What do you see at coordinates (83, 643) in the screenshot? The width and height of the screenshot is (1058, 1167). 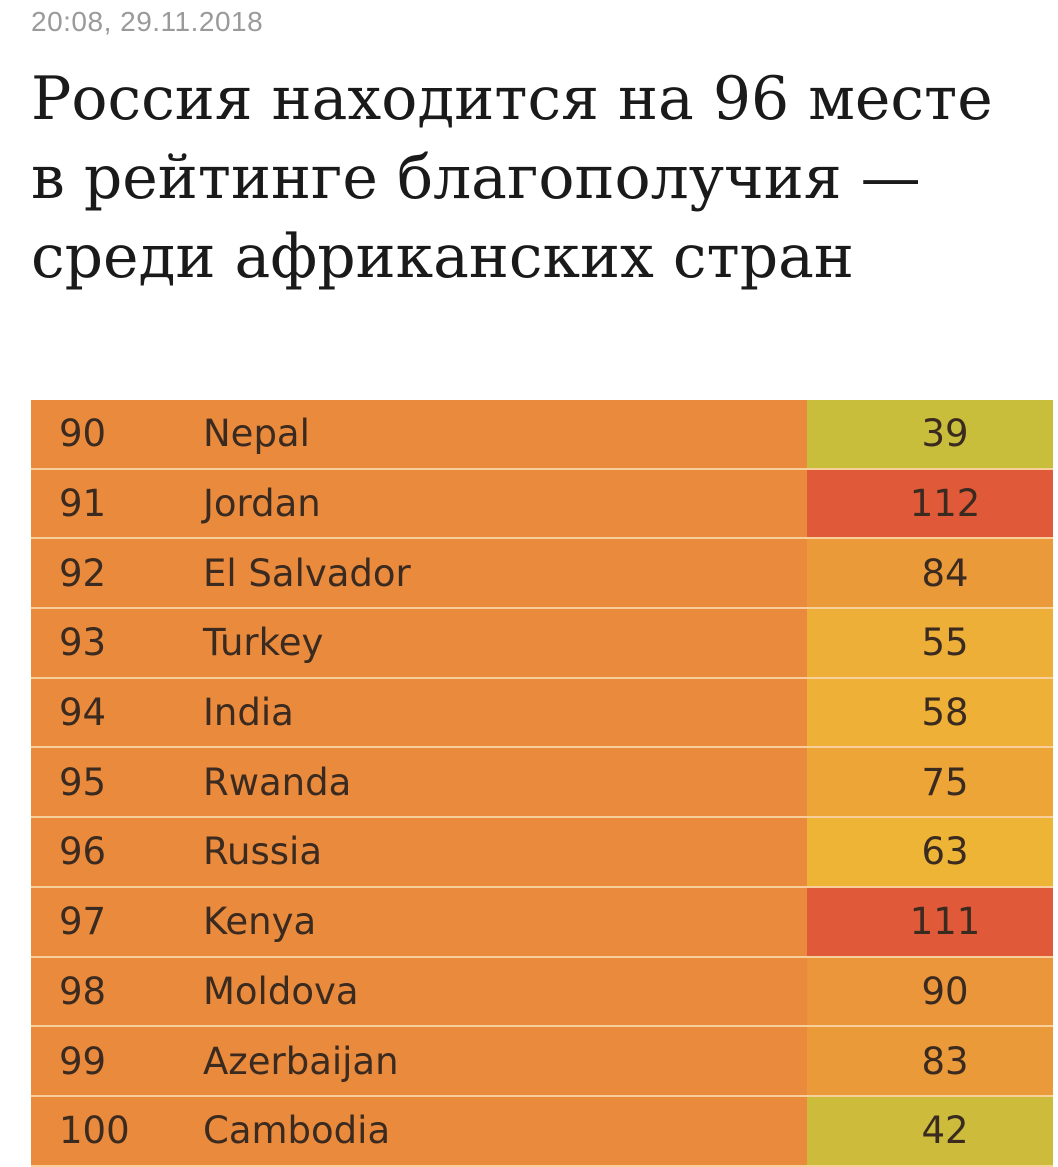 I see `rank-cell: 93` at bounding box center [83, 643].